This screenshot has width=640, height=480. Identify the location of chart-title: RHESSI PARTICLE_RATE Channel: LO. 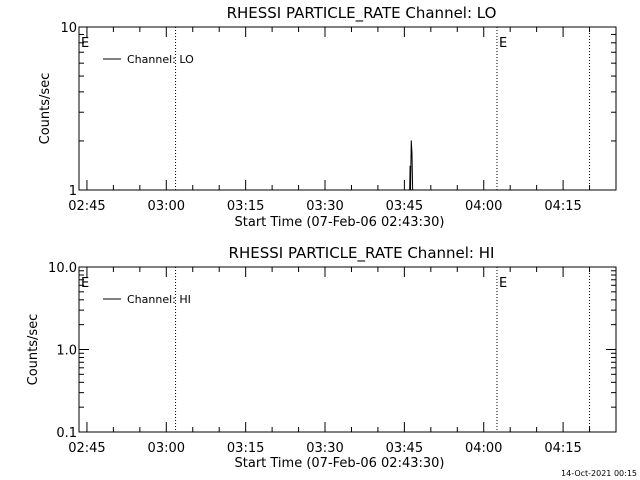
(362, 13).